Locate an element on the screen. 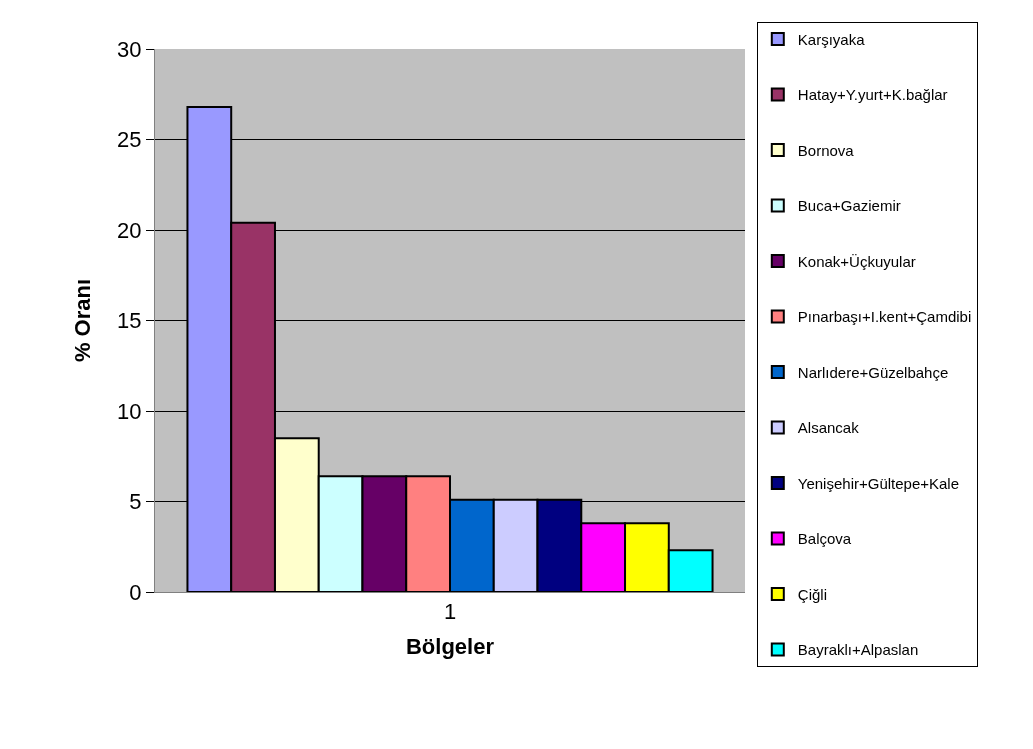 The width and height of the screenshot is (1033, 749). y-tick-label: 30 is located at coordinates (129, 49).